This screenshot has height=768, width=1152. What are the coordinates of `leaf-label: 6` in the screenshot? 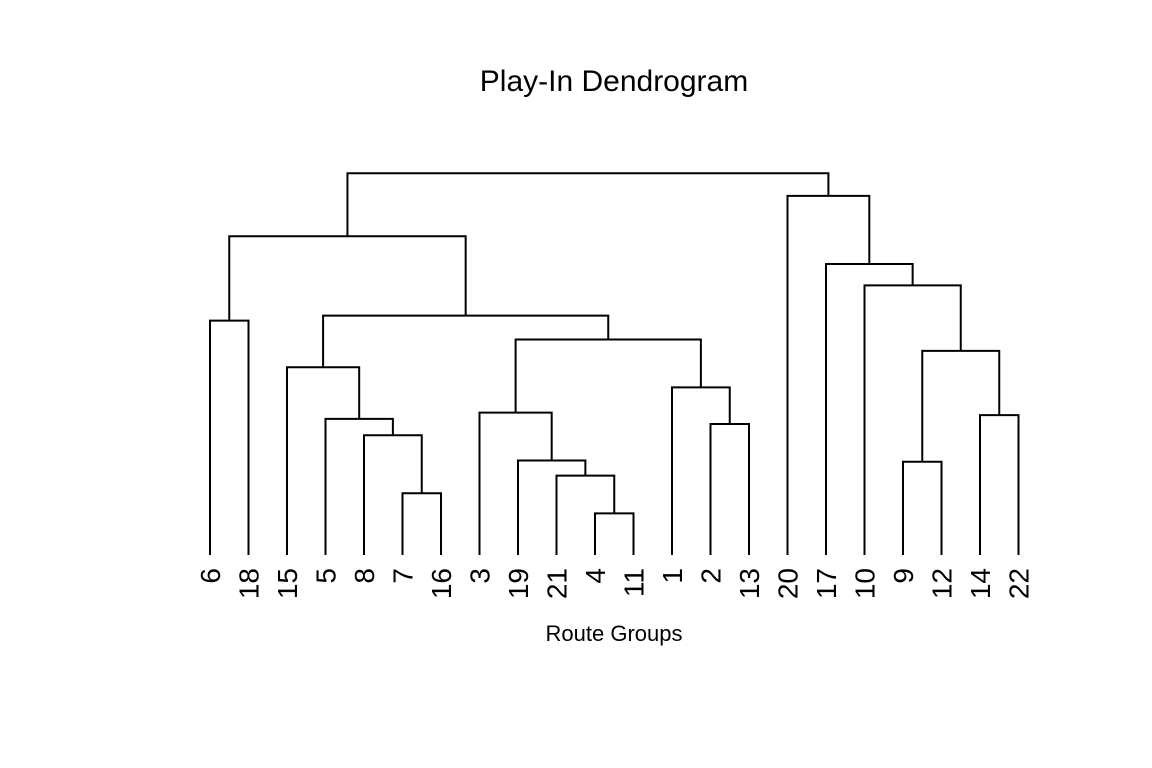 It's located at (210, 576).